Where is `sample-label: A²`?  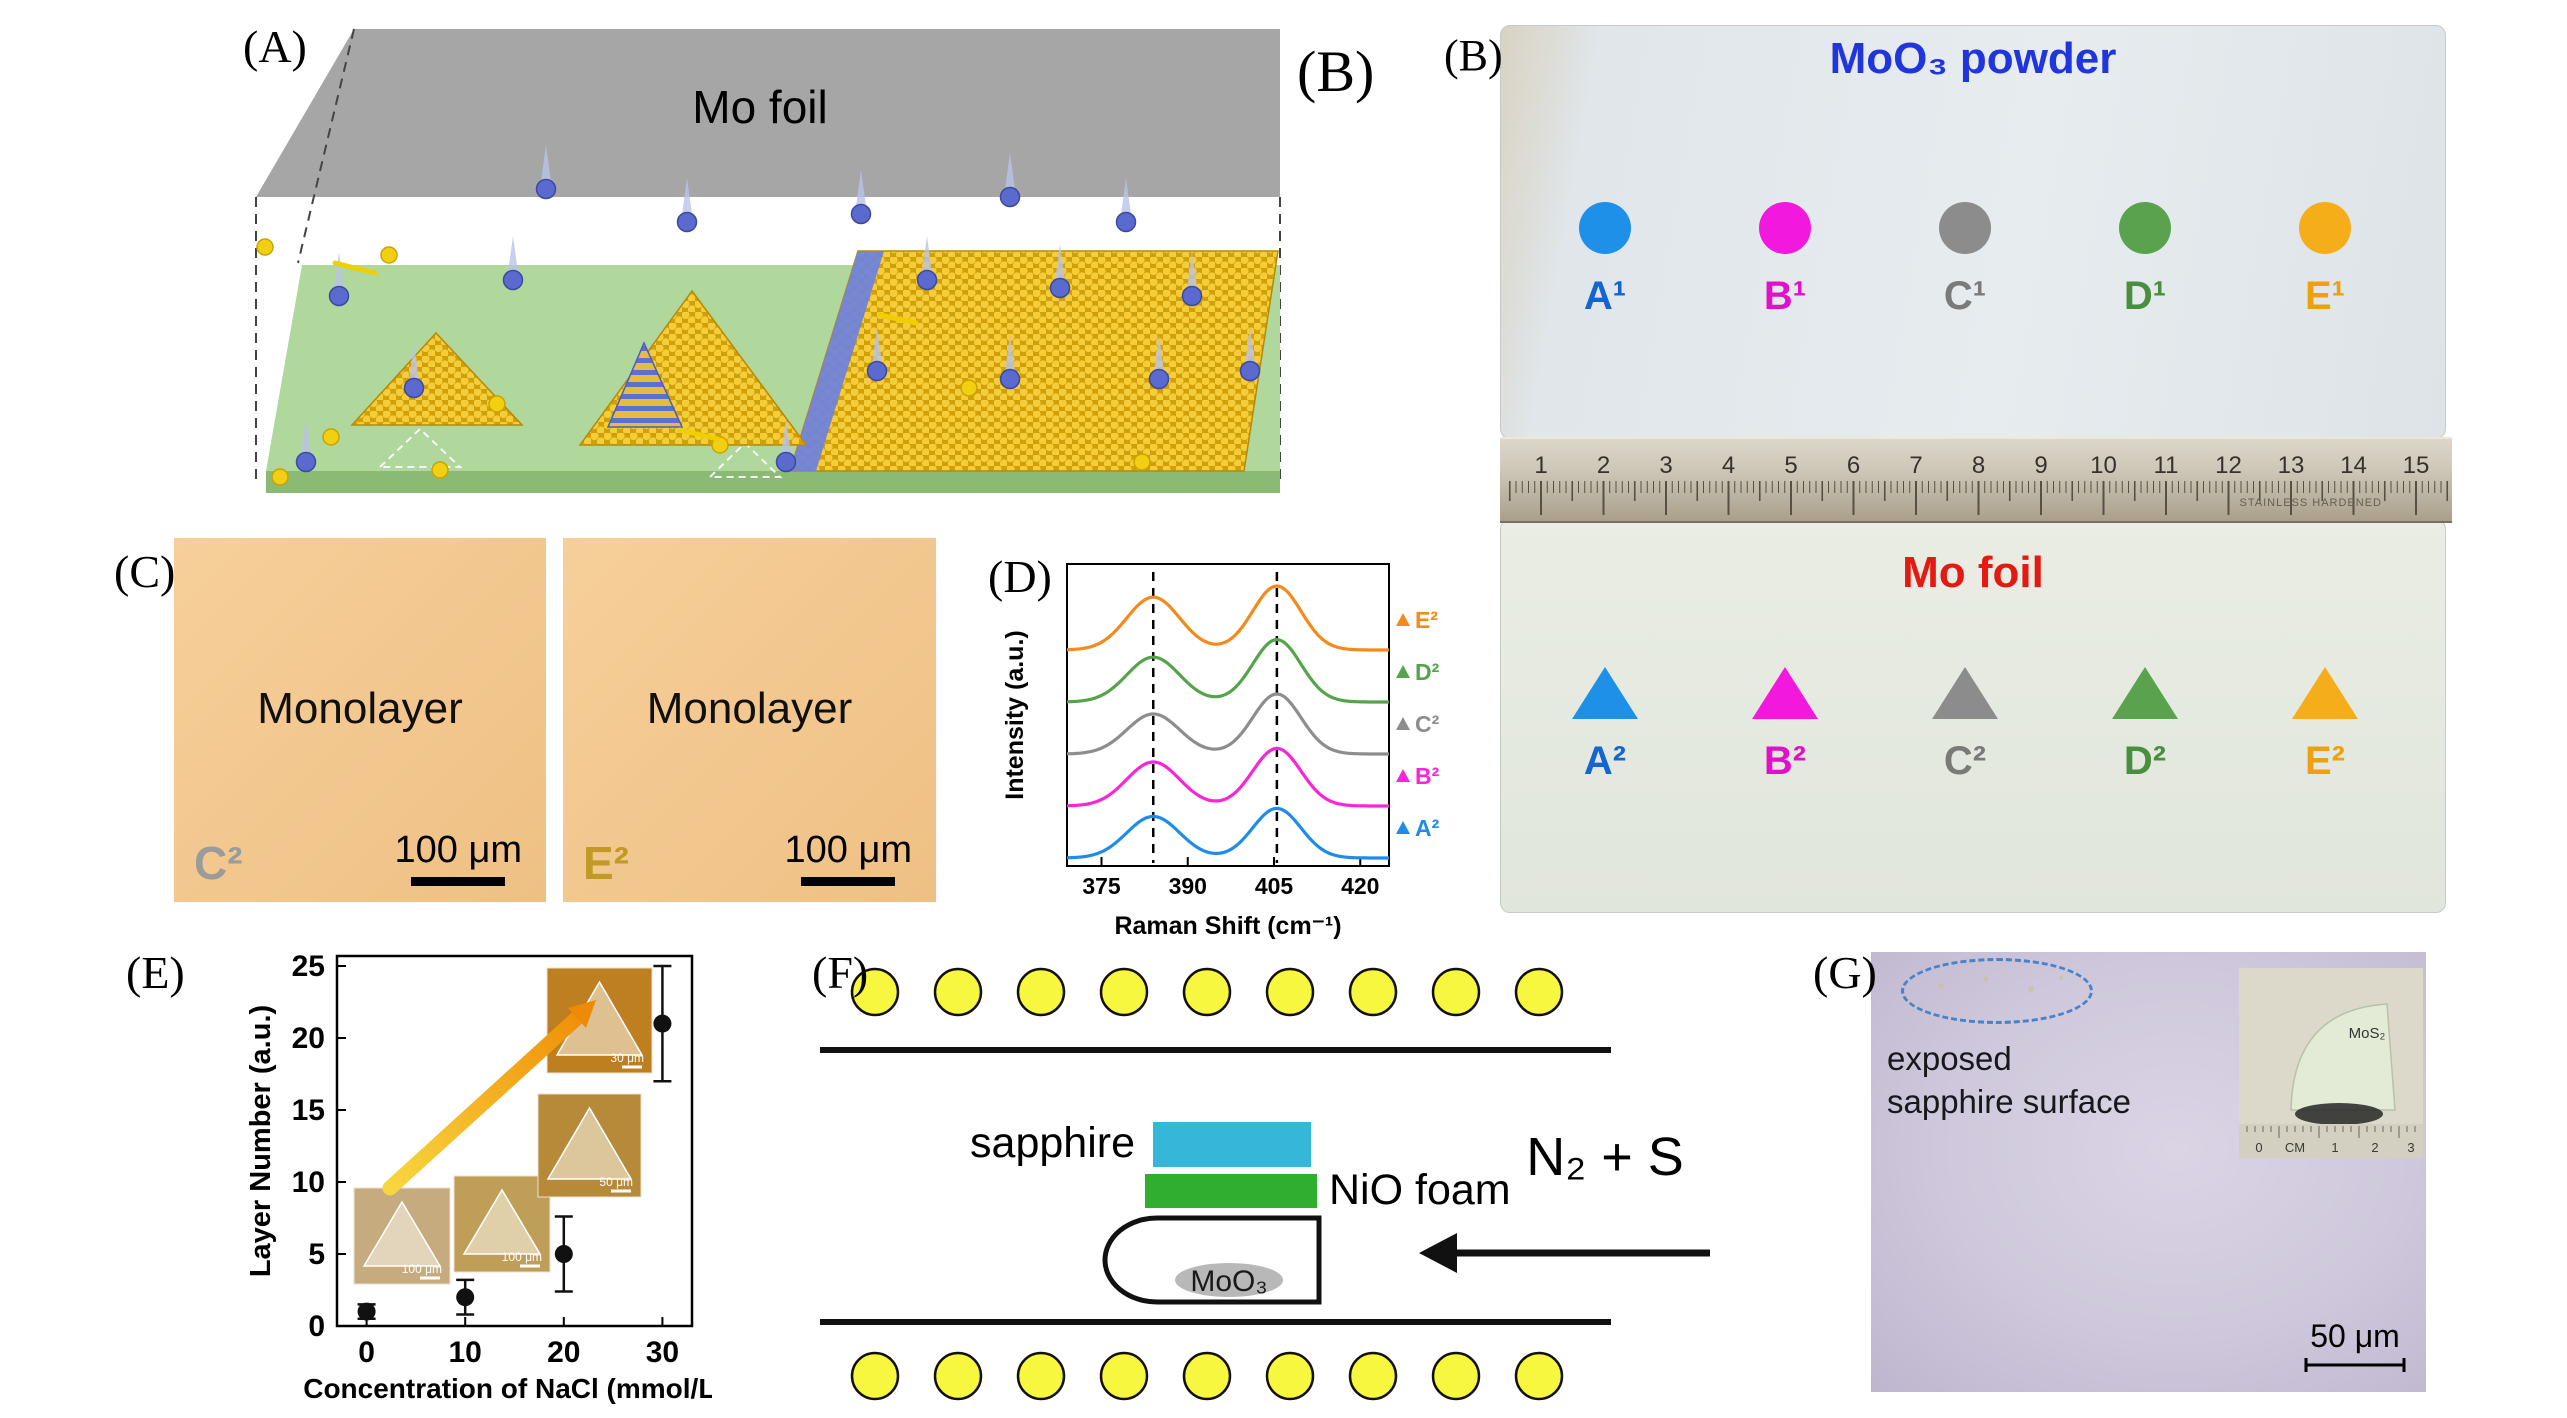
sample-label: A² is located at coordinates (1605, 761).